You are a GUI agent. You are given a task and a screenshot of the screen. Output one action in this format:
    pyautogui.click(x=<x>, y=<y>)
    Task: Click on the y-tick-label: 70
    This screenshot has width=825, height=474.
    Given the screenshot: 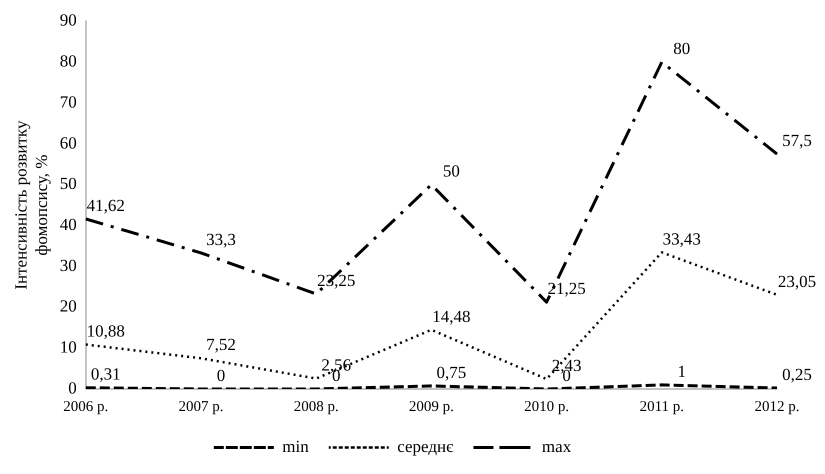 What is the action you would take?
    pyautogui.click(x=68, y=102)
    